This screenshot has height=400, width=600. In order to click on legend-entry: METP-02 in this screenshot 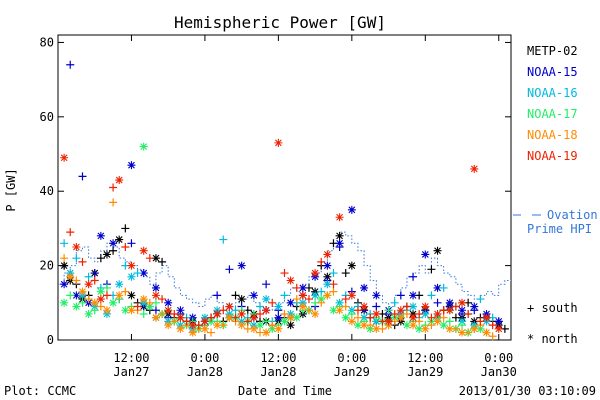, I will do `click(552, 51)`.